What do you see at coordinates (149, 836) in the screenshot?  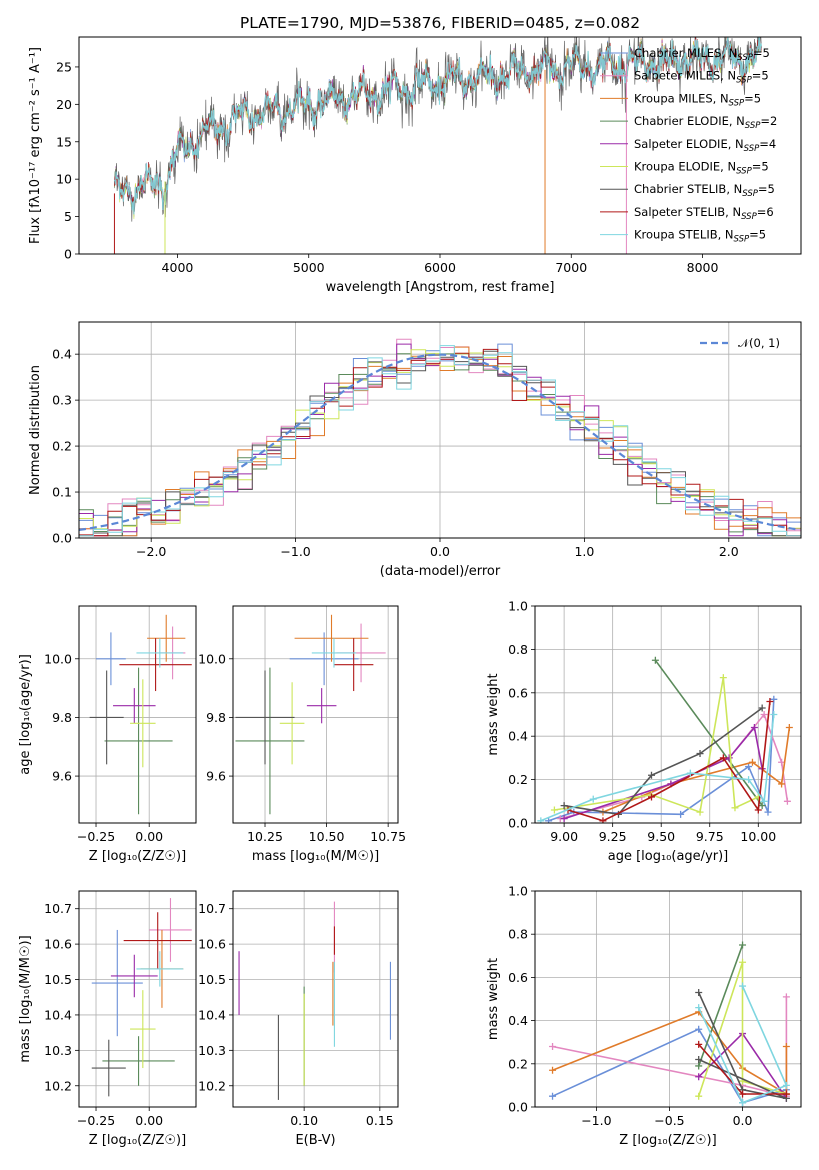 I see `x-tick-label: 0.00` at bounding box center [149, 836].